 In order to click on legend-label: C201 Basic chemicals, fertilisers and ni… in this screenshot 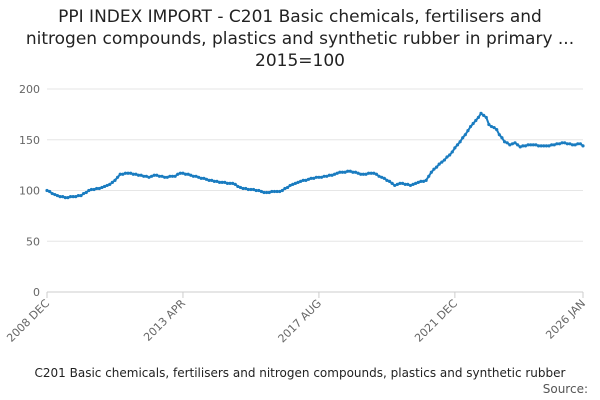, I will do `click(300, 373)`.